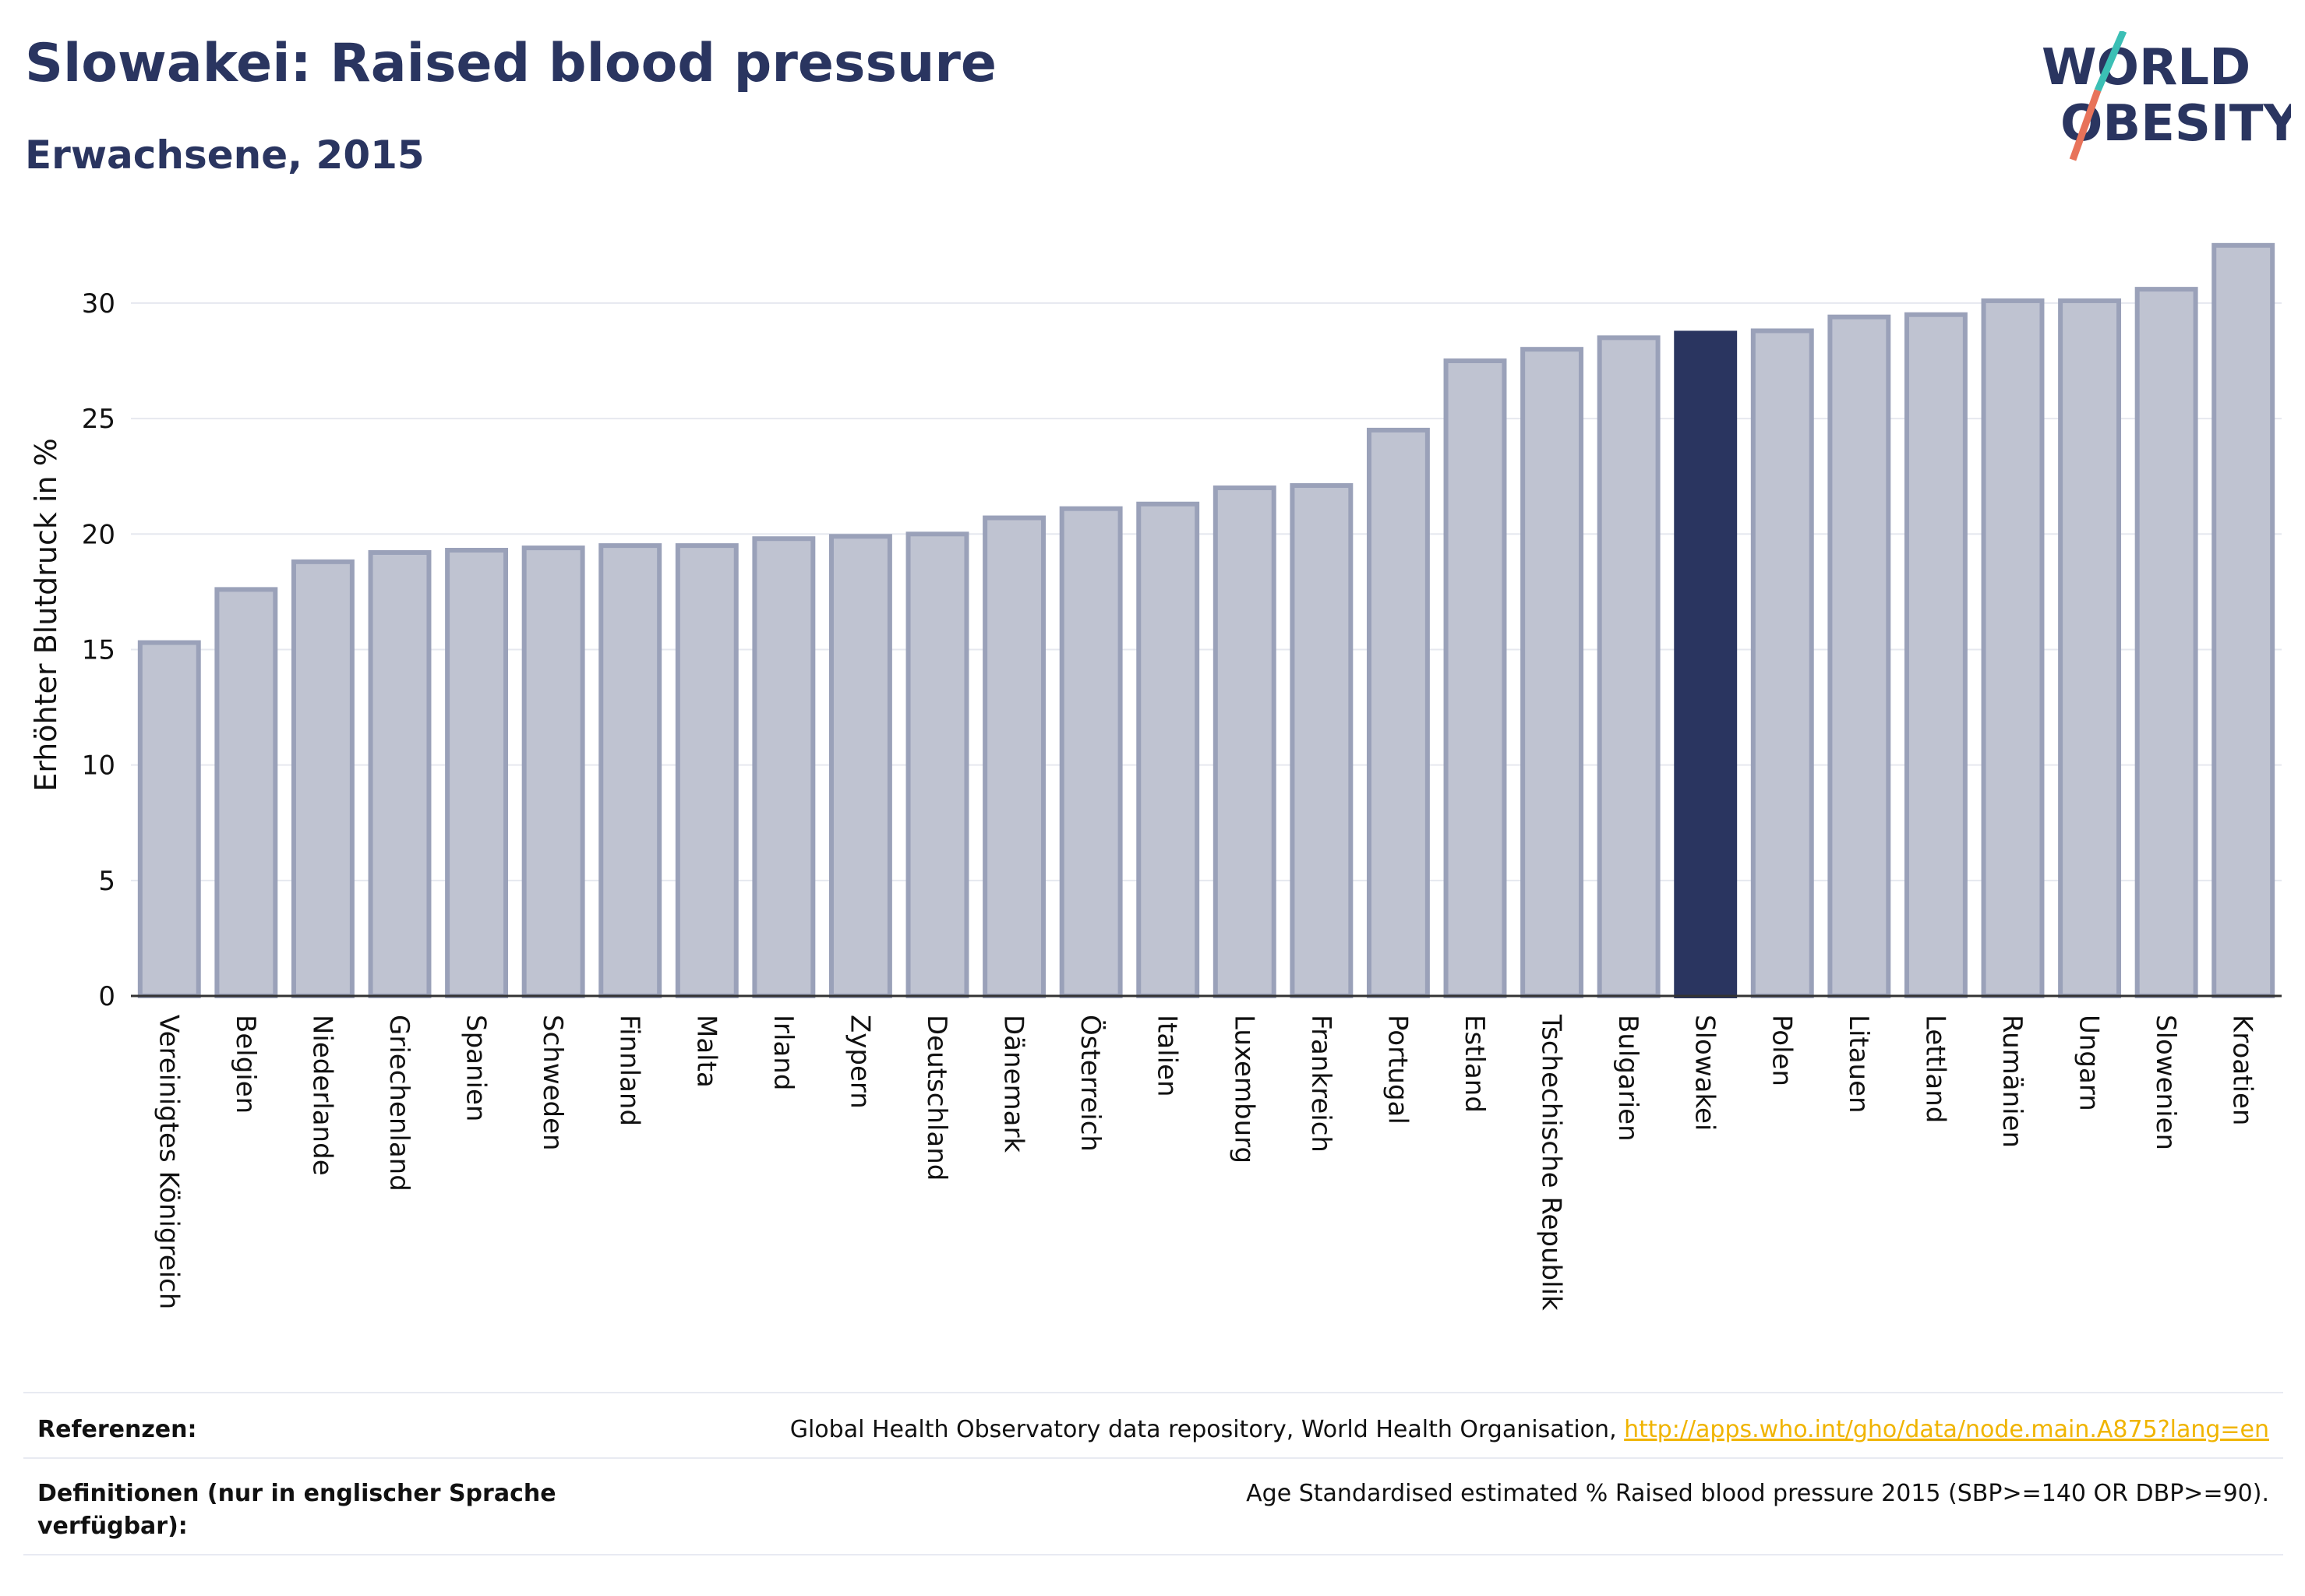 The height and width of the screenshot is (1596, 2305). What do you see at coordinates (936, 1098) in the screenshot?
I see `x-tick-label: Deutschland` at bounding box center [936, 1098].